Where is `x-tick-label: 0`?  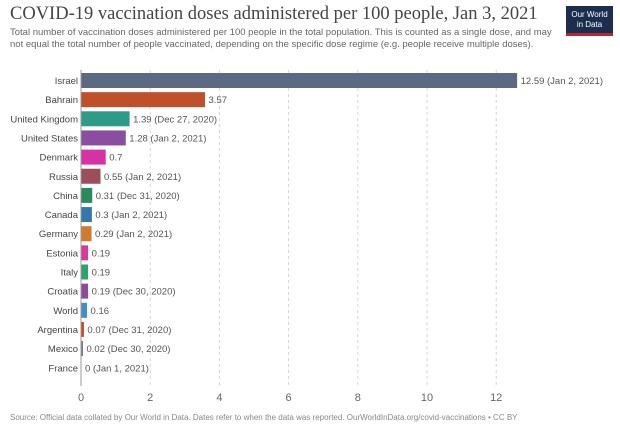 x-tick-label: 0 is located at coordinates (81, 398).